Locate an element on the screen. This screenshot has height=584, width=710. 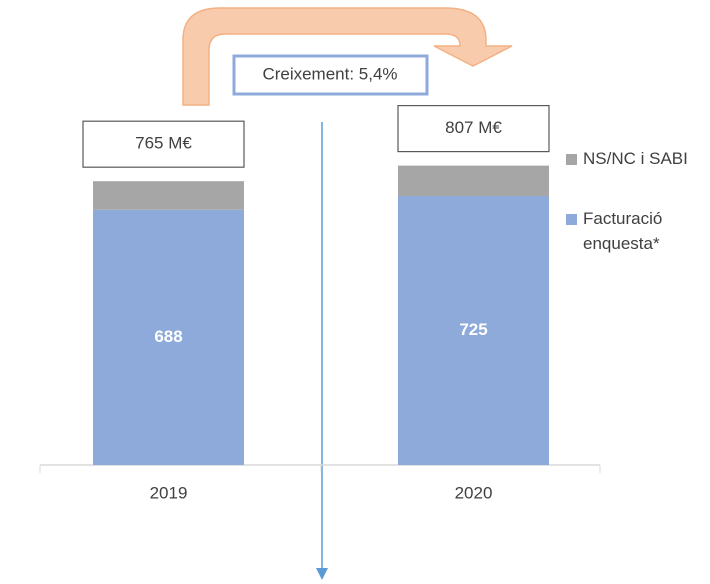
total-label: 765 M€ is located at coordinates (163, 143).